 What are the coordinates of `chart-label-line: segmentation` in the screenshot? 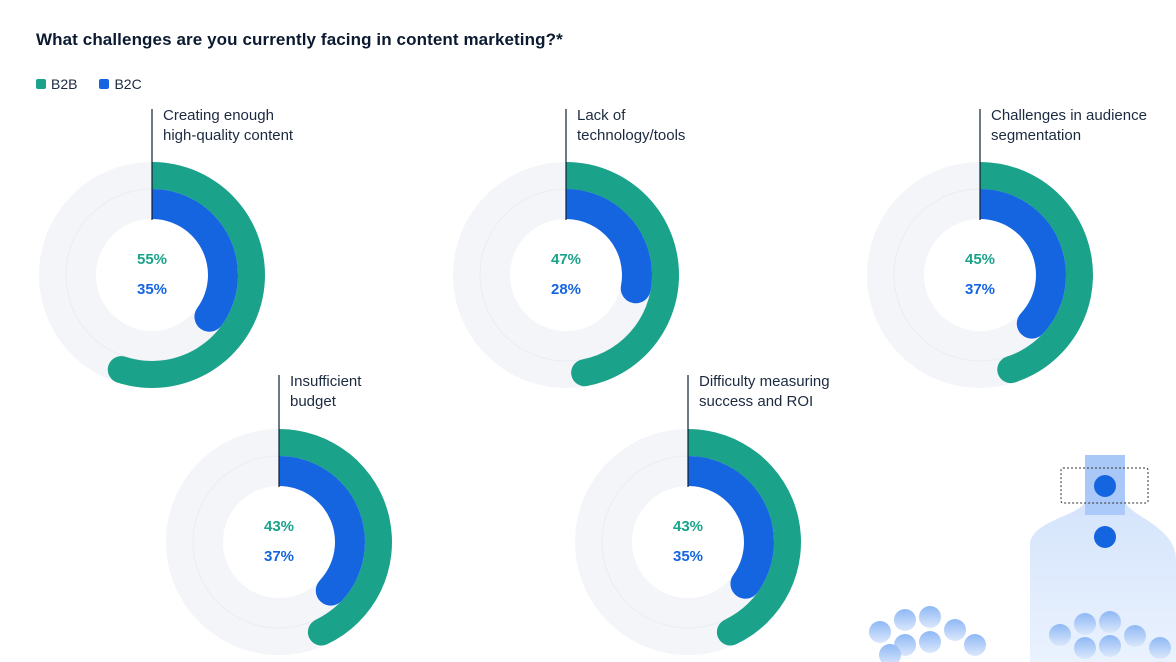 It's located at (1036, 135).